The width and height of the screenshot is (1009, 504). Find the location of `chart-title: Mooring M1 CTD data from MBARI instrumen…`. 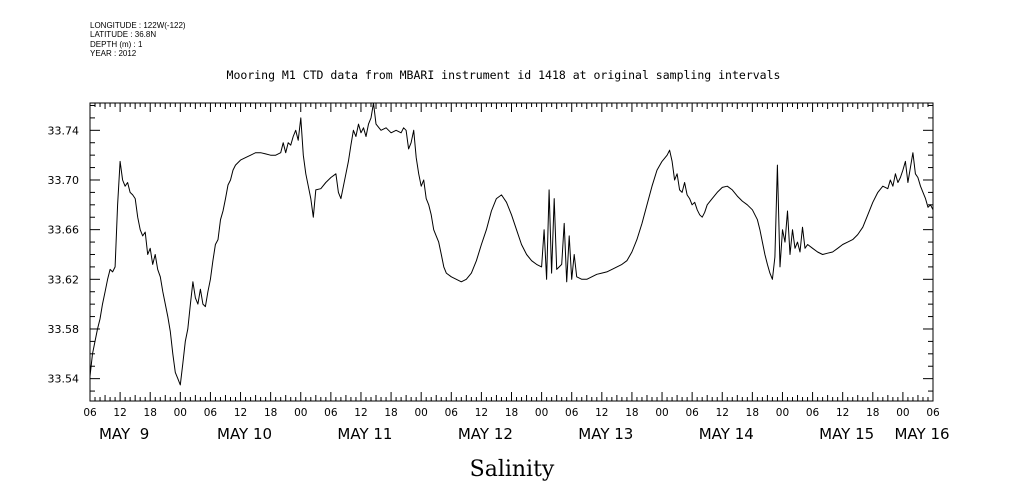

chart-title: Mooring M1 CTD data from MBARI instrumen… is located at coordinates (503, 75).